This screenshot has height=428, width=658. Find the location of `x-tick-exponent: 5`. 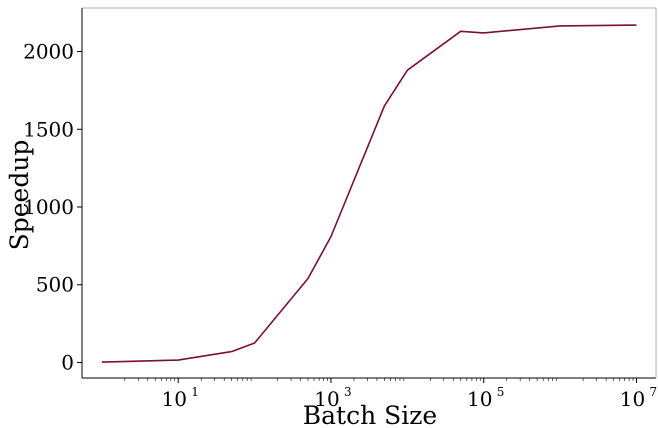

x-tick-exponent: 5 is located at coordinates (501, 392).